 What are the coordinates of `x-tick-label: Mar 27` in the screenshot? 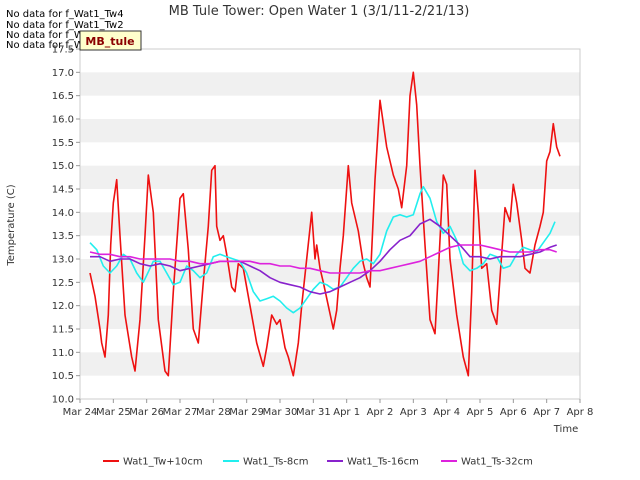 It's located at (180, 412).